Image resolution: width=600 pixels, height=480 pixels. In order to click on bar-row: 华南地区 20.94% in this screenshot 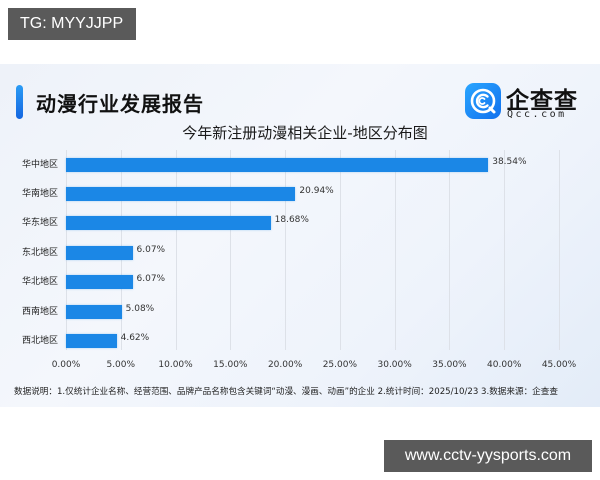, I will do `click(290, 193)`.